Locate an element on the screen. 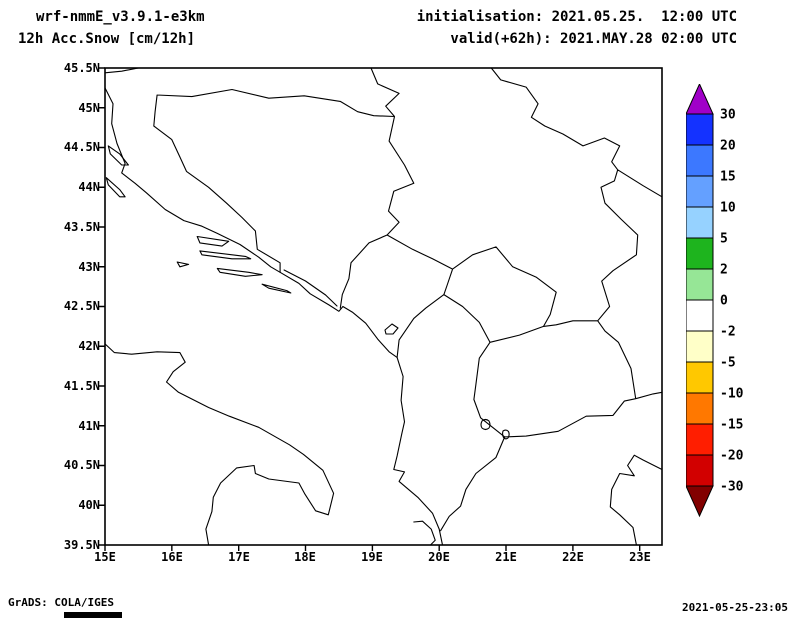 This screenshot has width=800, height=618. colorbar-label: 0 is located at coordinates (724, 301).